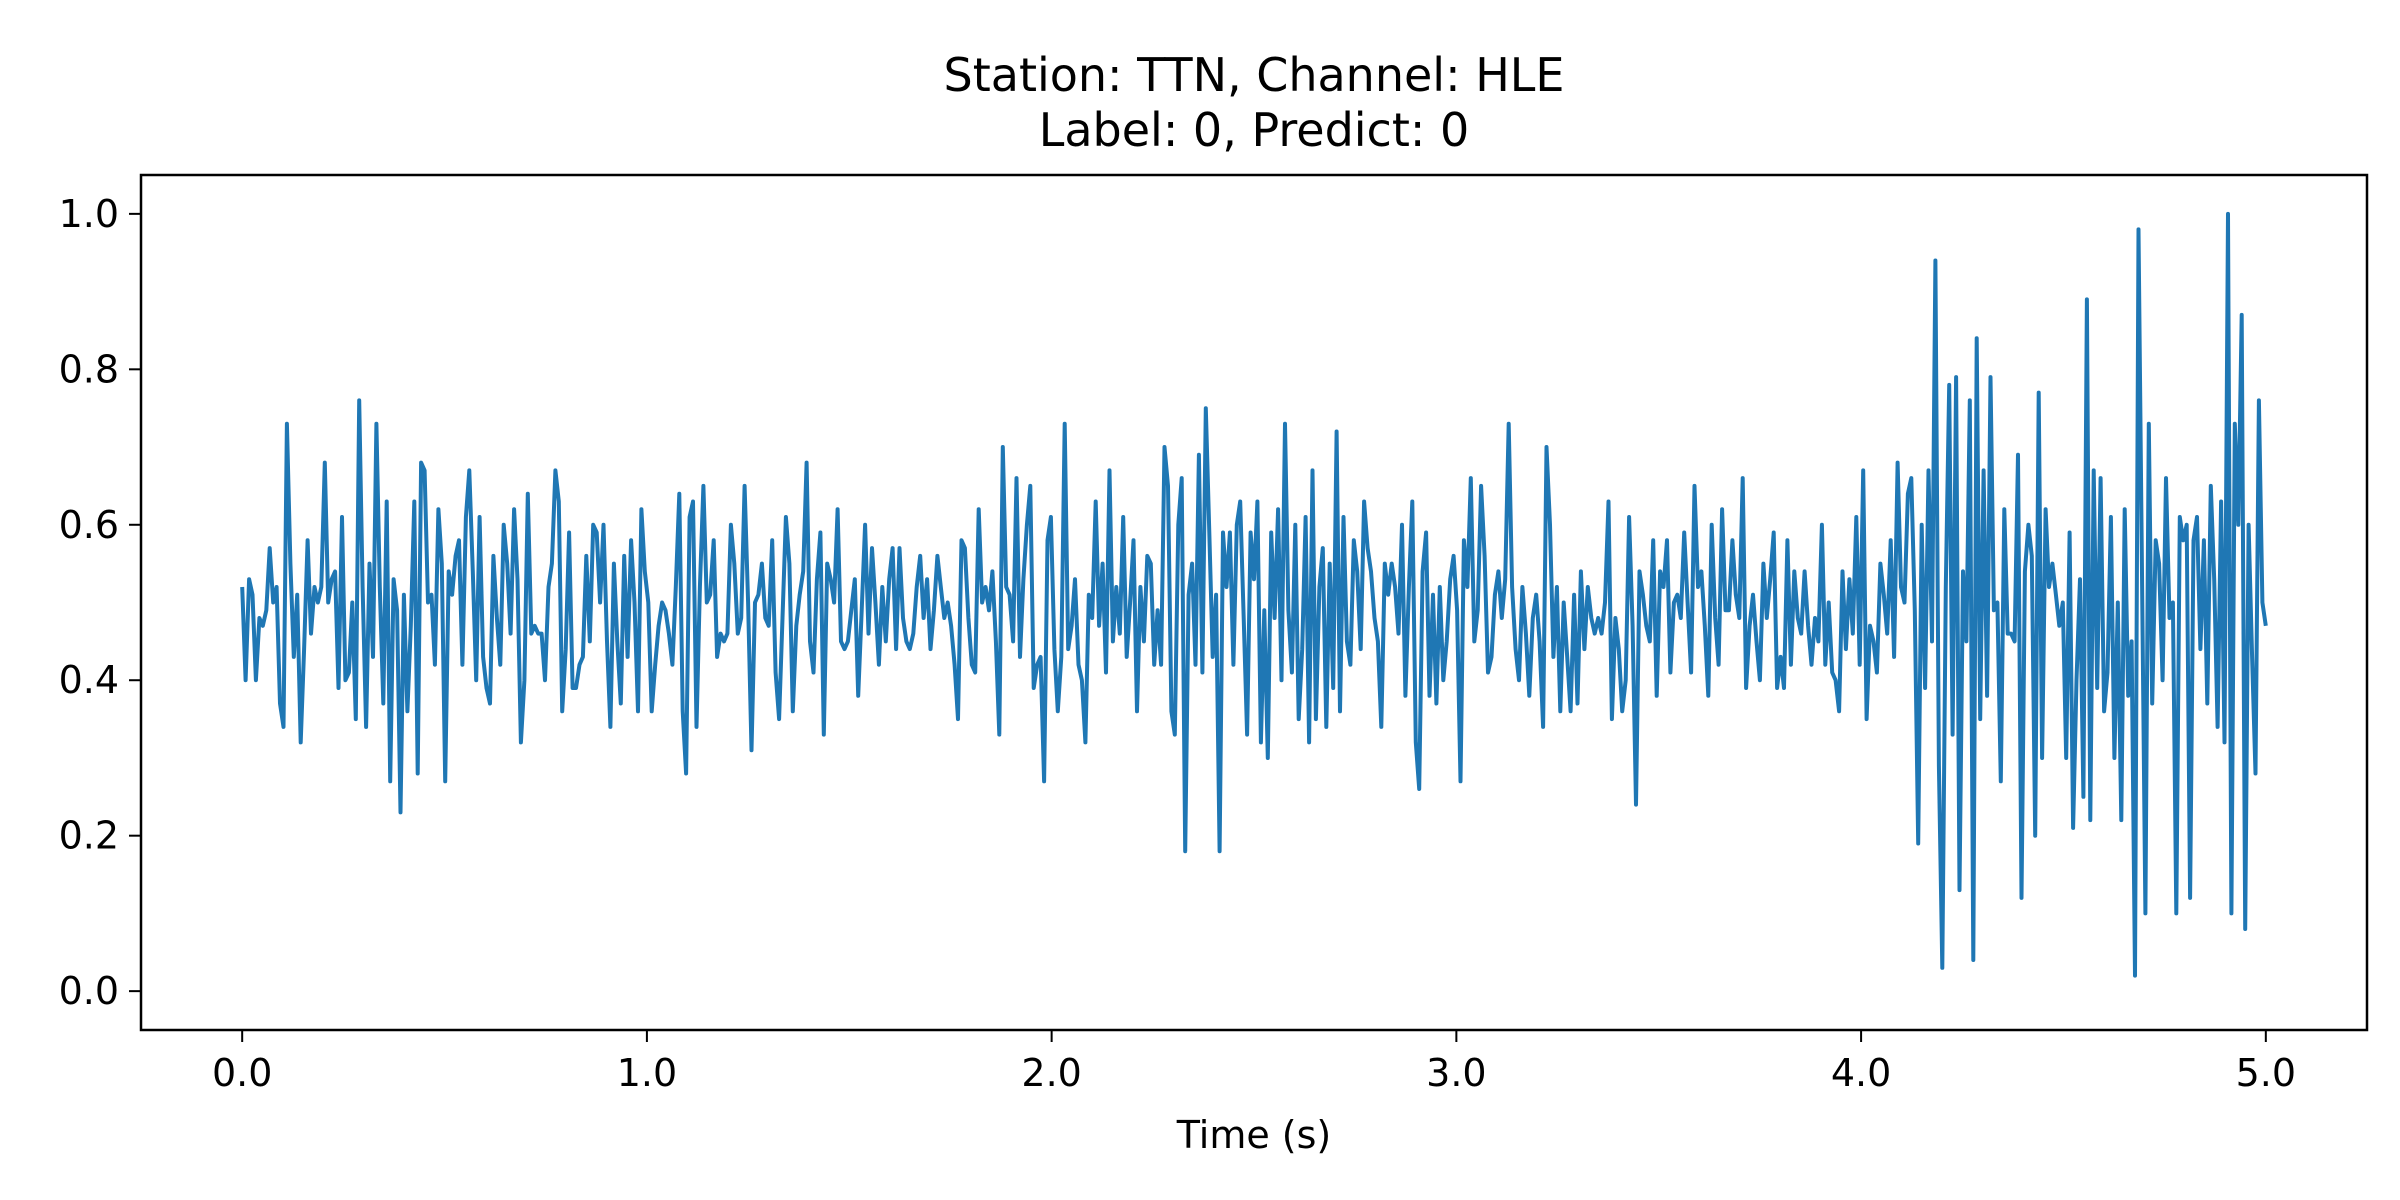  What do you see at coordinates (1861, 1073) in the screenshot?
I see `x-tick-label: 4.0` at bounding box center [1861, 1073].